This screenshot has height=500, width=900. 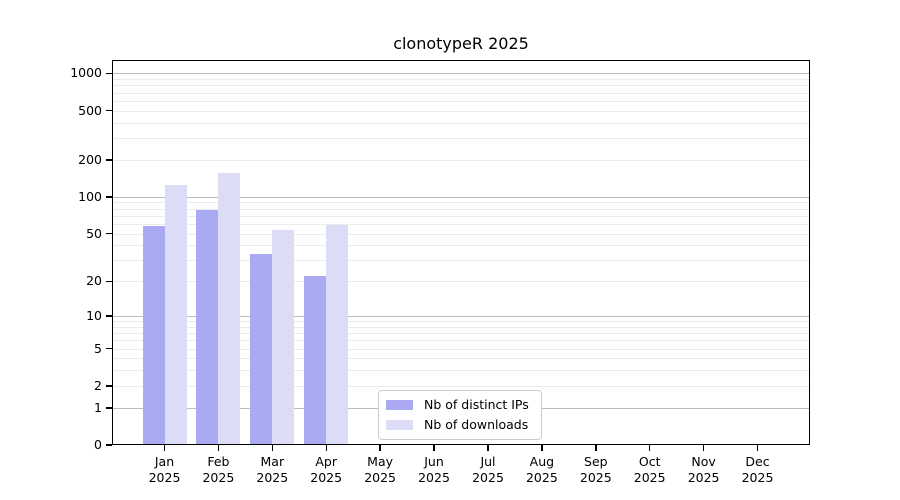 What do you see at coordinates (461, 43) in the screenshot?
I see `chart-title: clonotypeR 2025` at bounding box center [461, 43].